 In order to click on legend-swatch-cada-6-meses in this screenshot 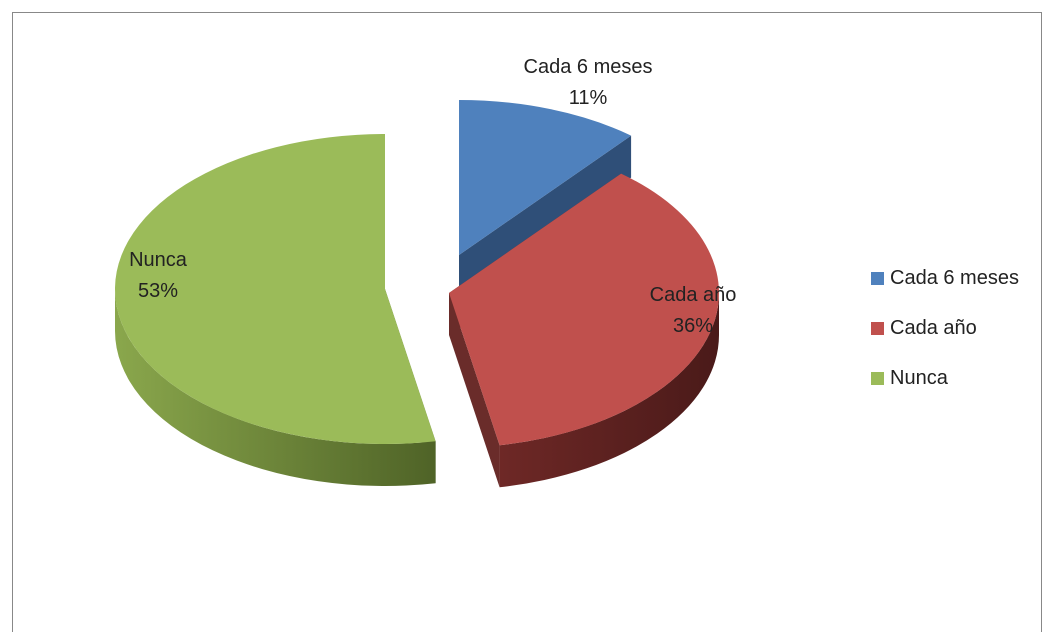, I will do `click(877, 278)`.